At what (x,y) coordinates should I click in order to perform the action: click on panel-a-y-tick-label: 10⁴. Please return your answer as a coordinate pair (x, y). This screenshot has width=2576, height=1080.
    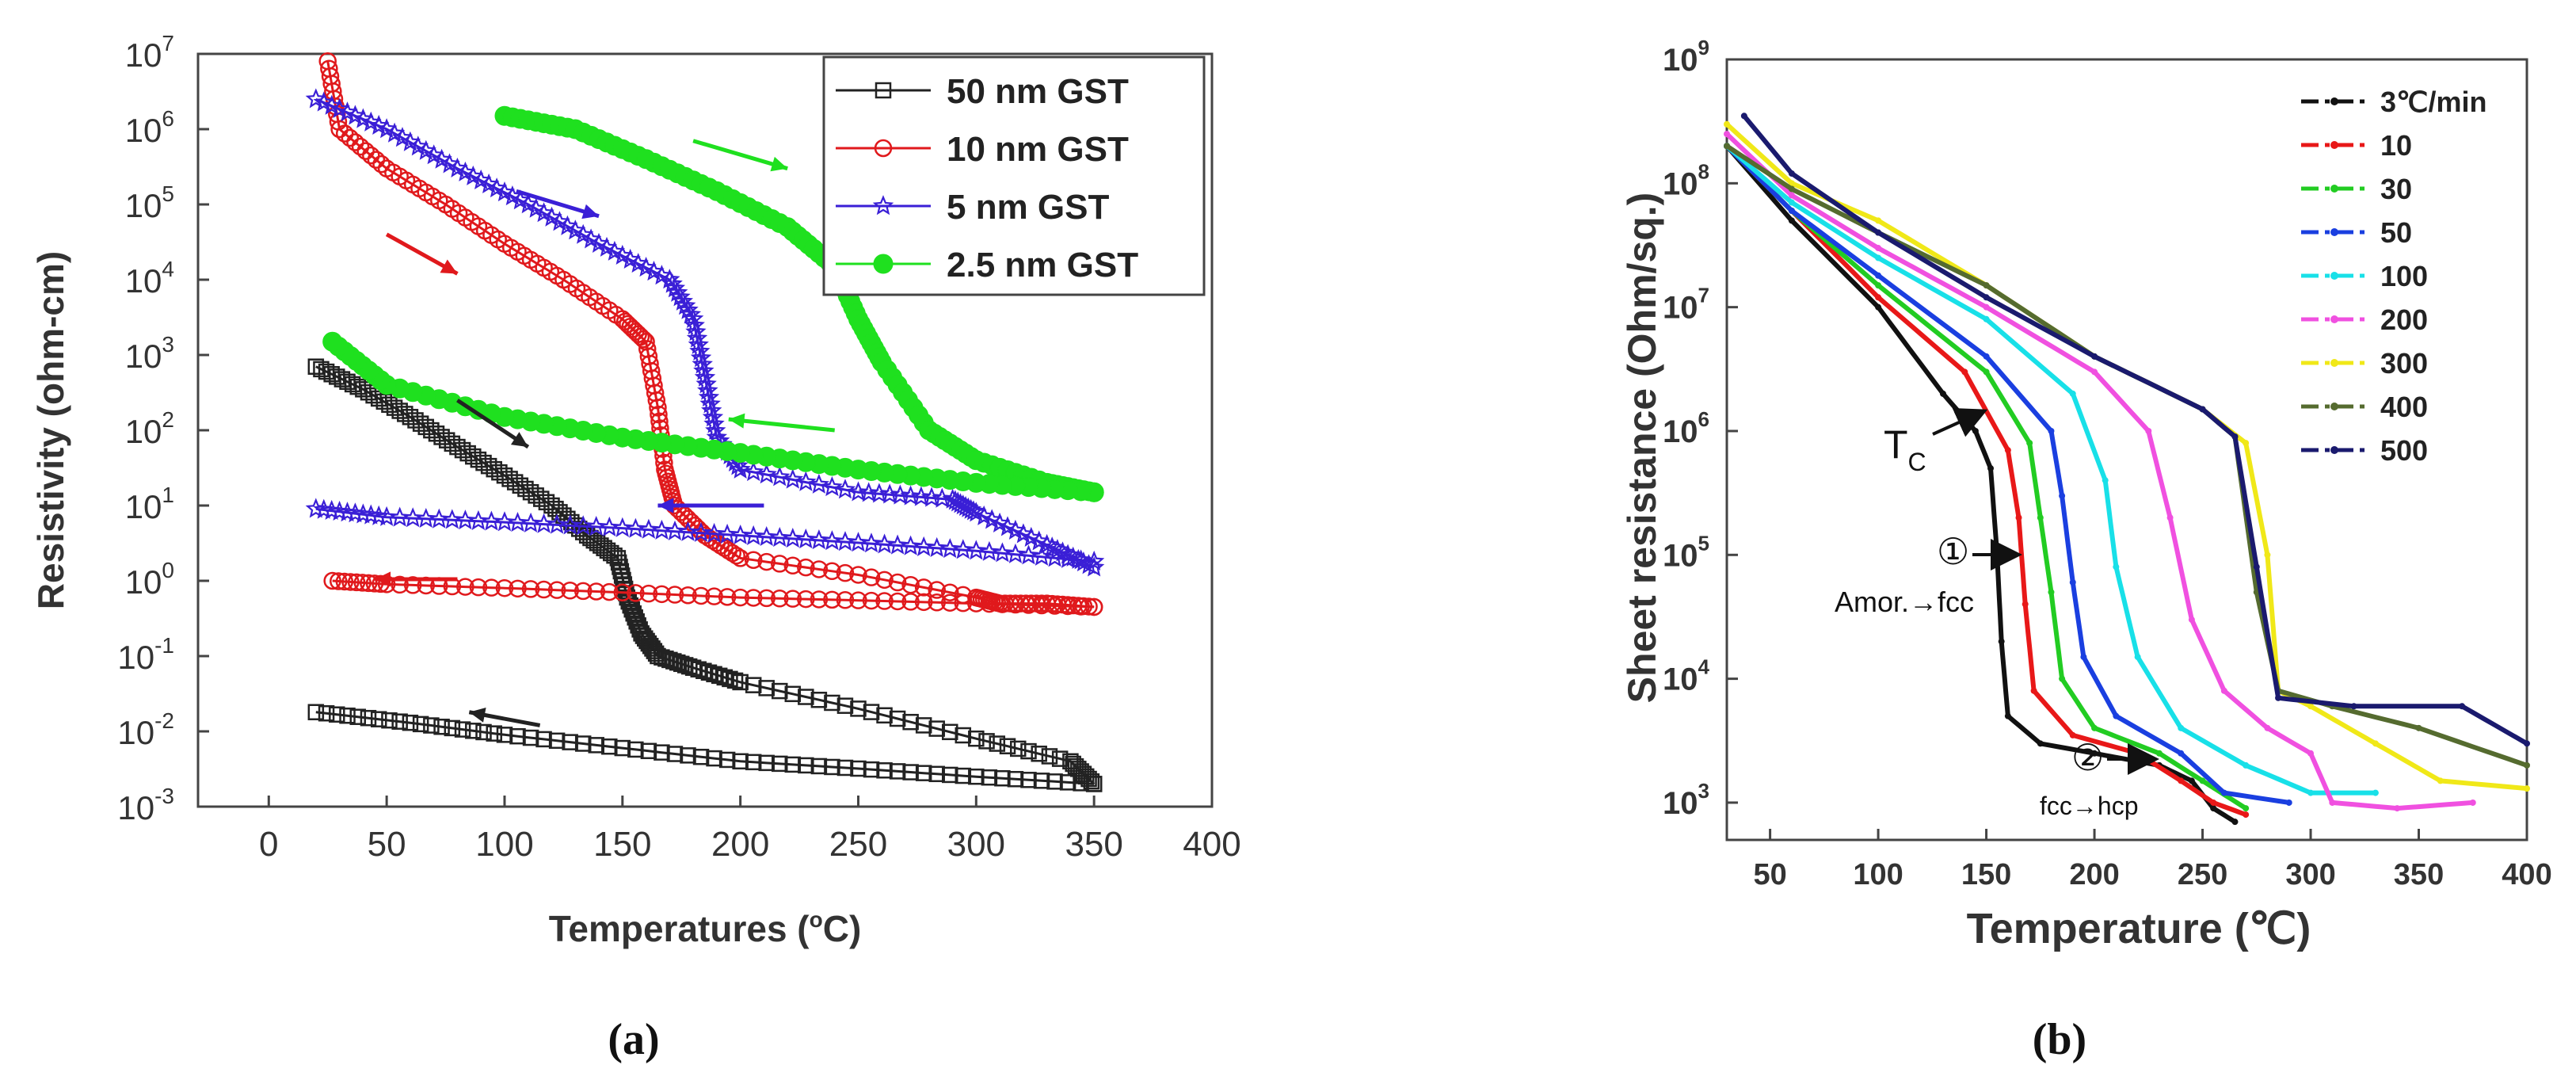
    Looking at the image, I should click on (149, 278).